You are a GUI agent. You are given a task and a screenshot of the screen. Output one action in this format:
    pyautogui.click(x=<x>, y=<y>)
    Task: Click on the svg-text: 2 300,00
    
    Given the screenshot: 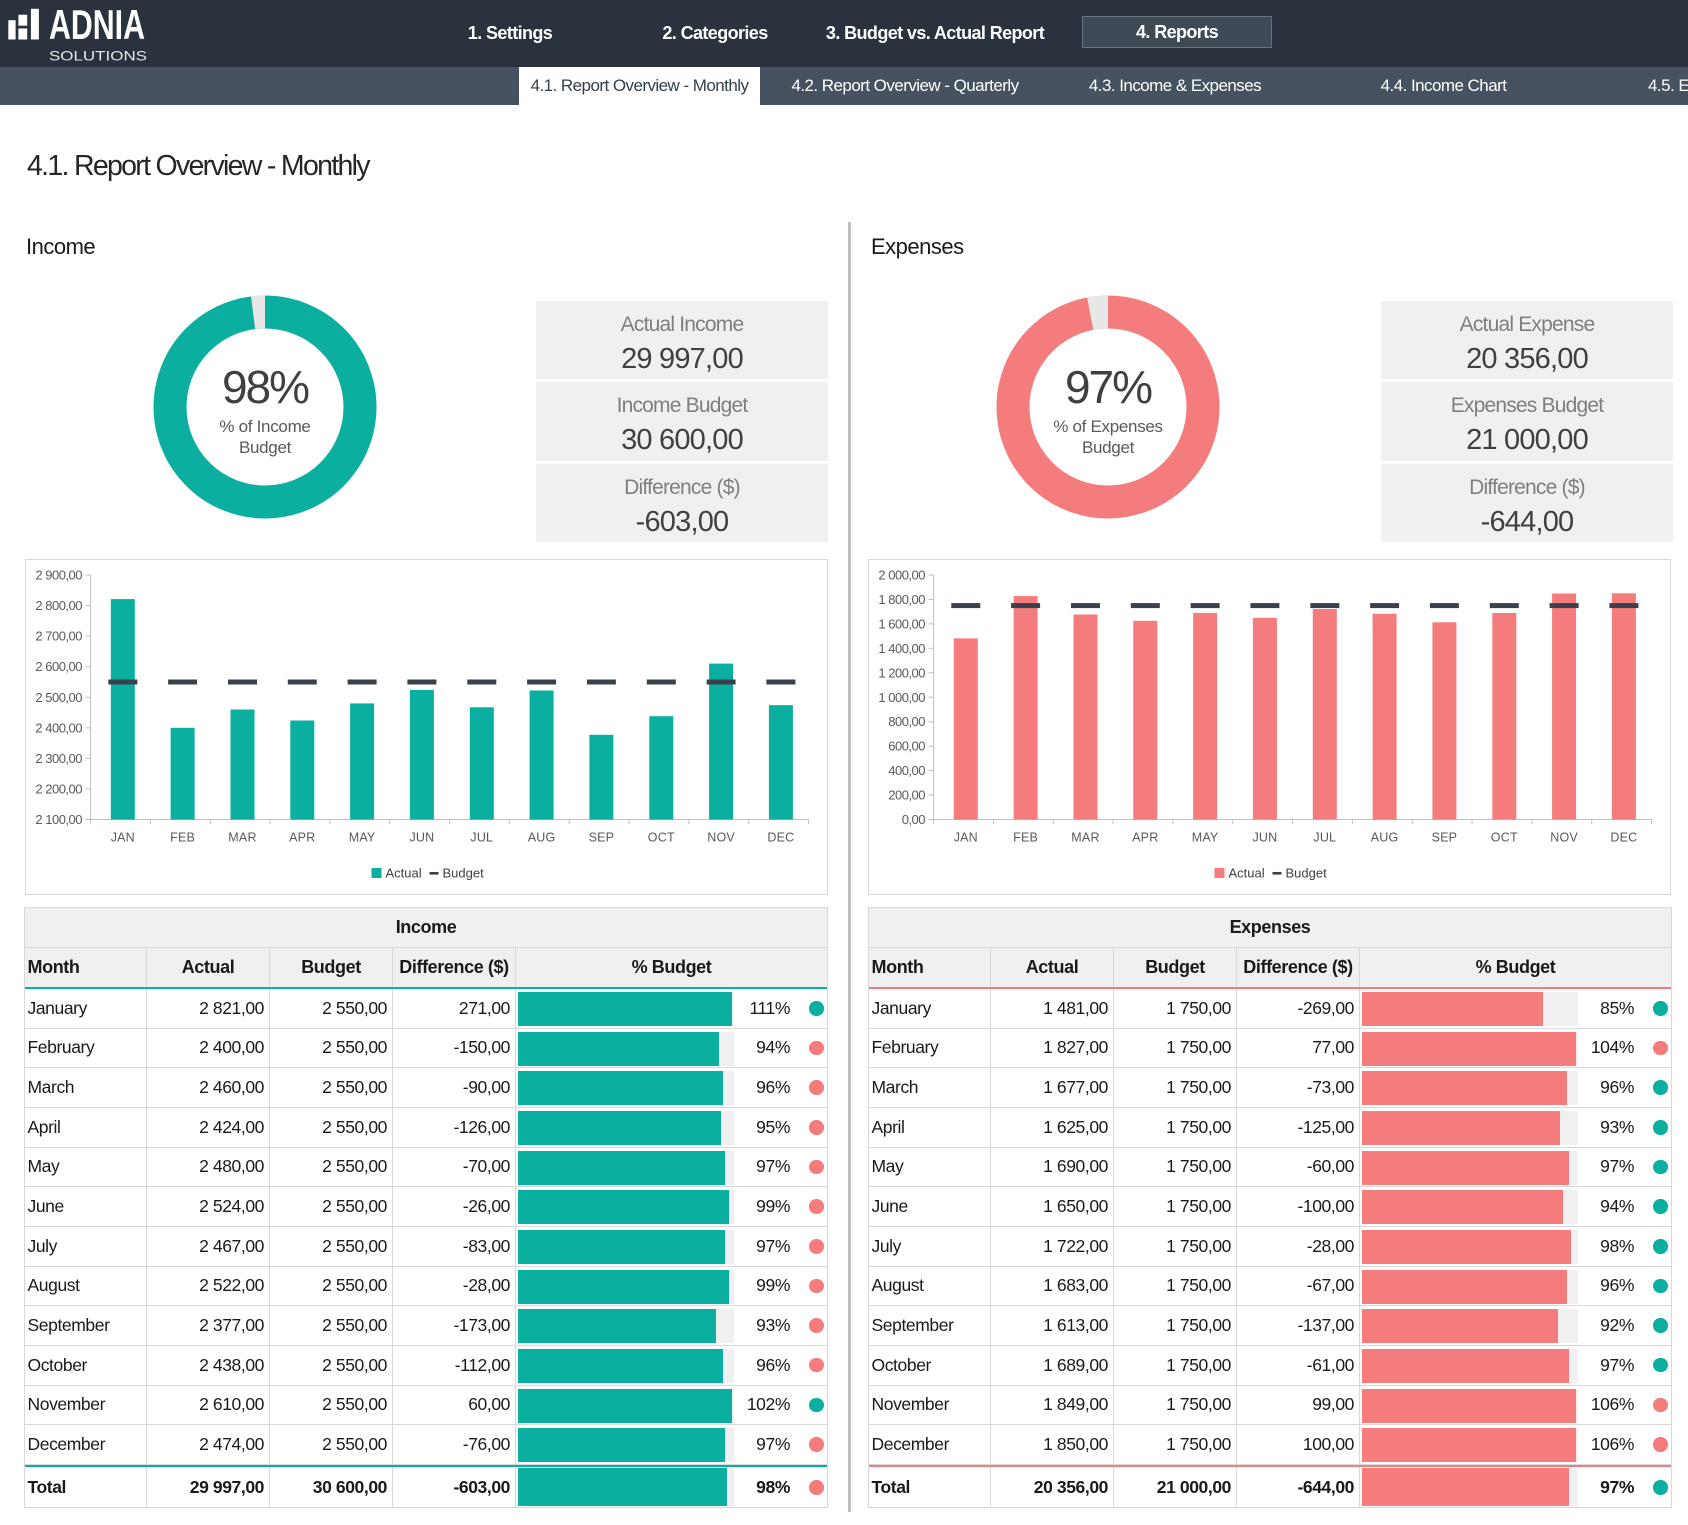 What is the action you would take?
    pyautogui.click(x=58, y=758)
    